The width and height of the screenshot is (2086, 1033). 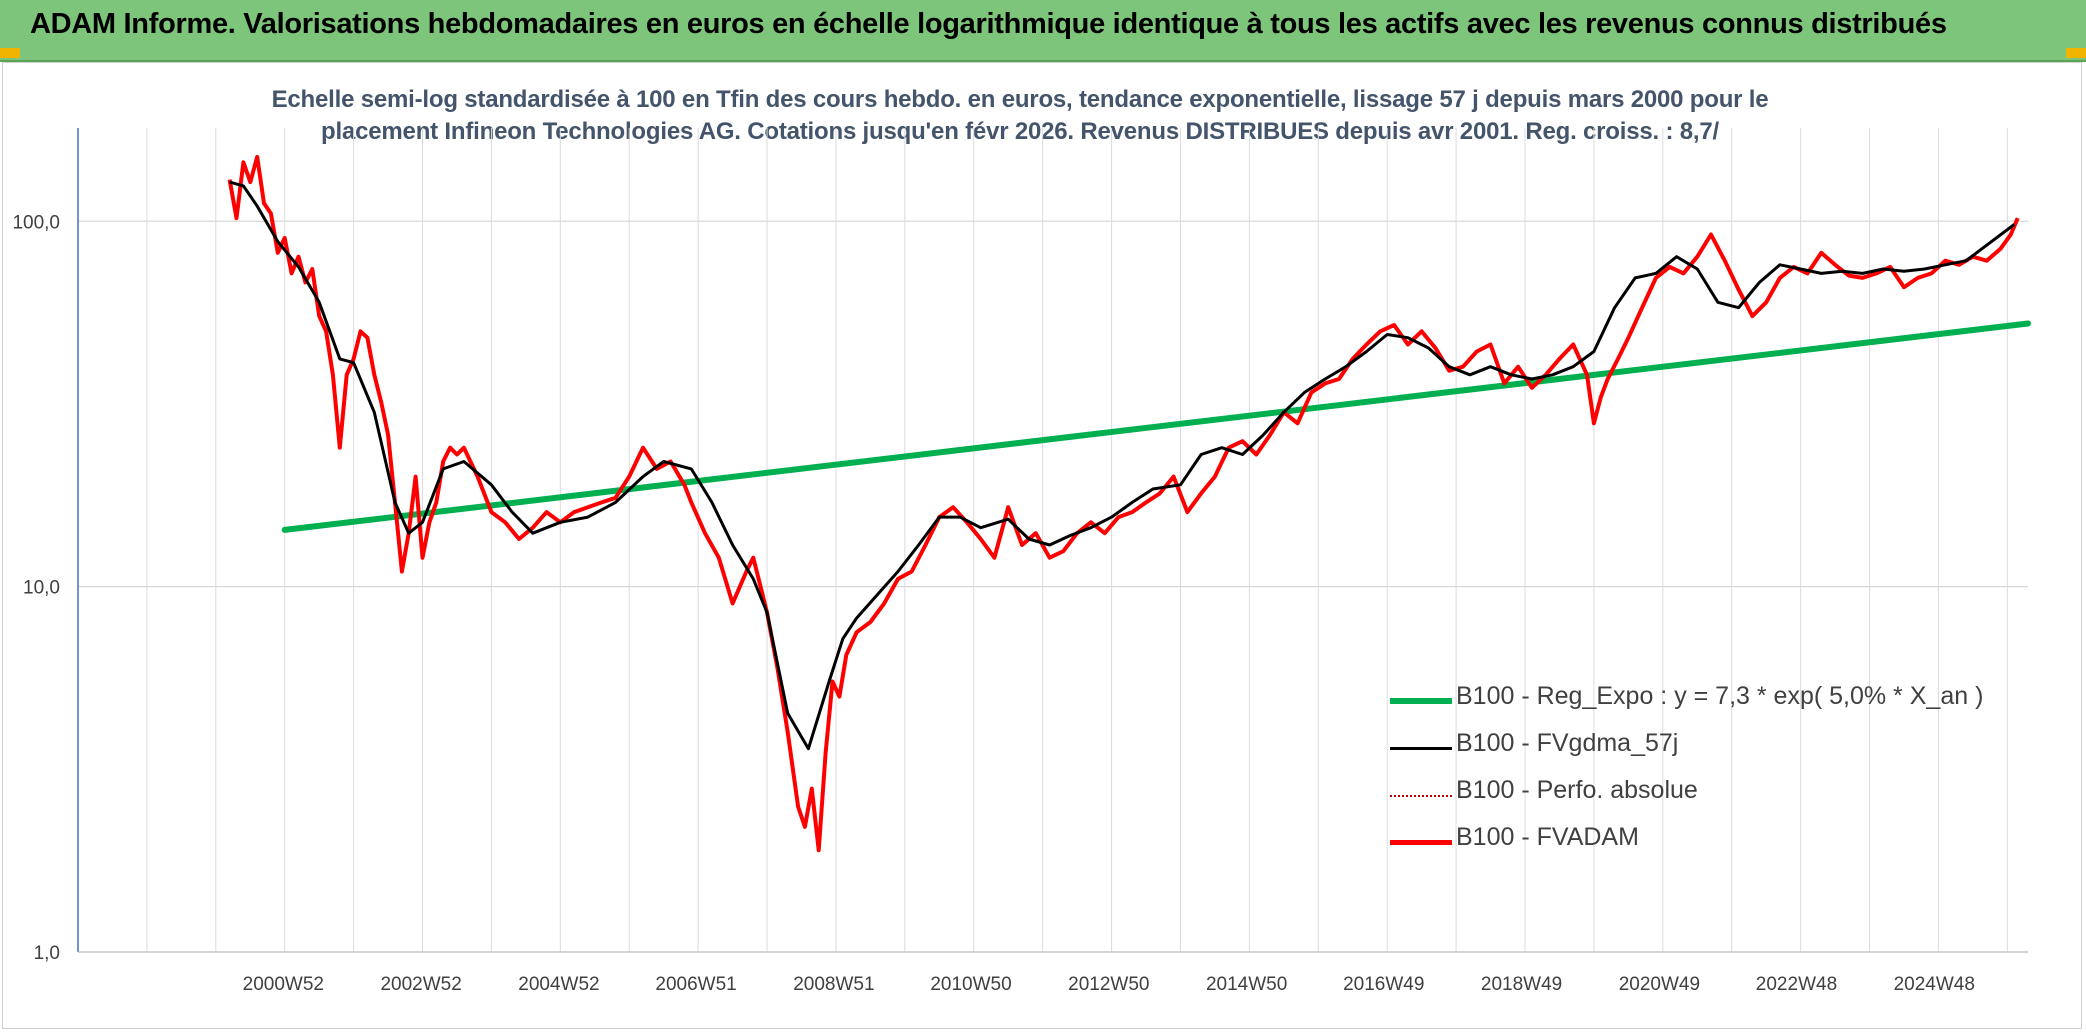 I want to click on x-tick-label: 2022W48, so click(x=1796, y=984).